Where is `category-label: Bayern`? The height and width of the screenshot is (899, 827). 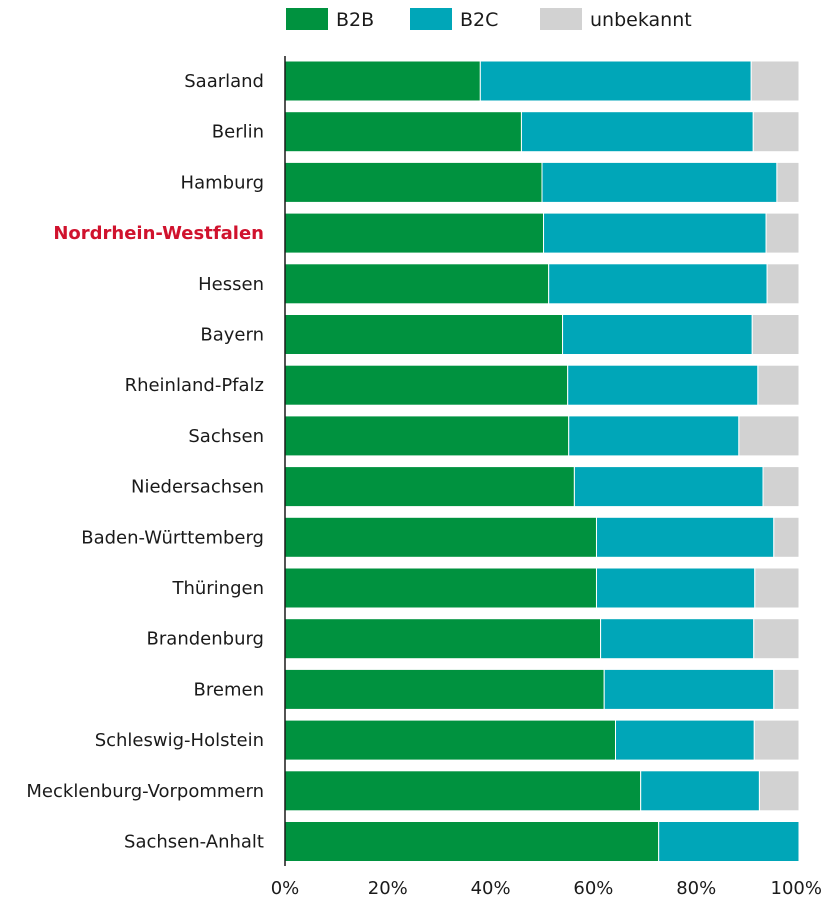
category-label: Bayern is located at coordinates (232, 335).